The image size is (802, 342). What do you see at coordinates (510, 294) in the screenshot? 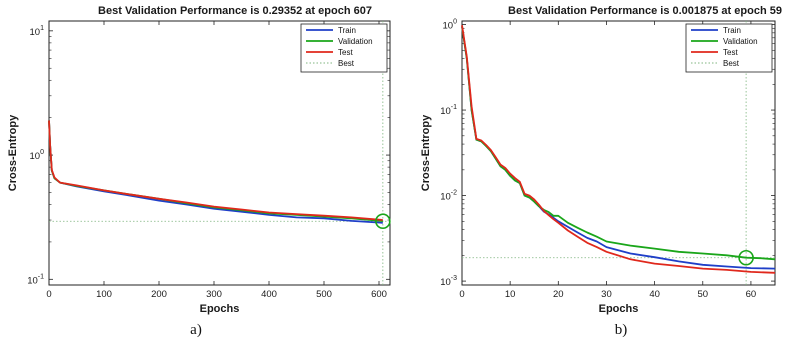
I see `x-tick-label: 10` at bounding box center [510, 294].